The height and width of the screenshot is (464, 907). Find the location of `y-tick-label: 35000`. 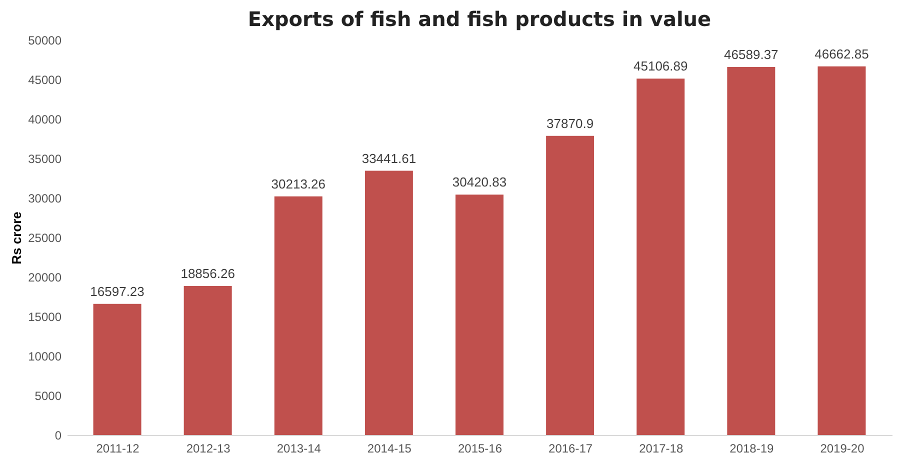

y-tick-label: 35000 is located at coordinates (45, 159).